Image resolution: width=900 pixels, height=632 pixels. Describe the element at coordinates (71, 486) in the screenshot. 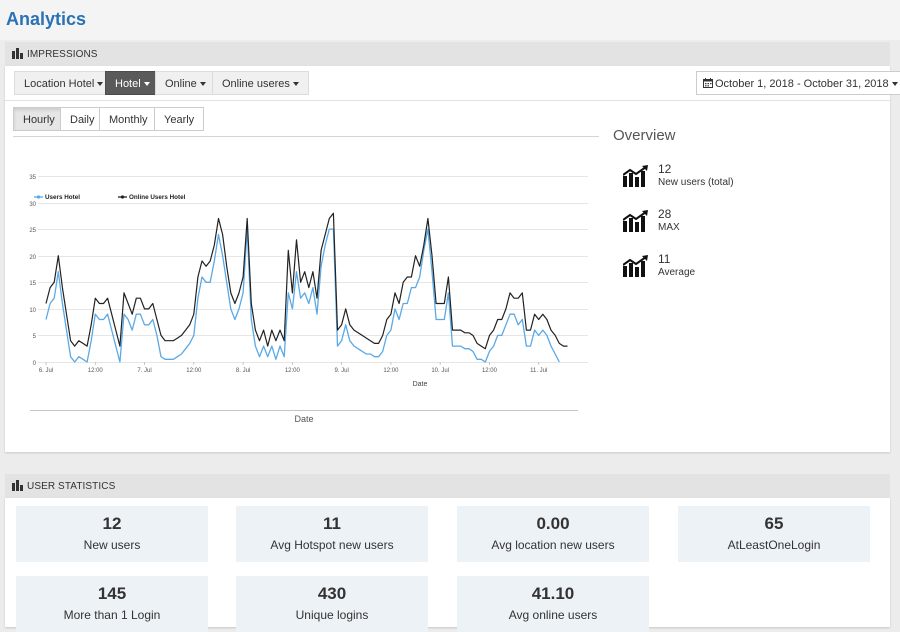

I see `user-statistics-title: USER STATISTICS` at that location.